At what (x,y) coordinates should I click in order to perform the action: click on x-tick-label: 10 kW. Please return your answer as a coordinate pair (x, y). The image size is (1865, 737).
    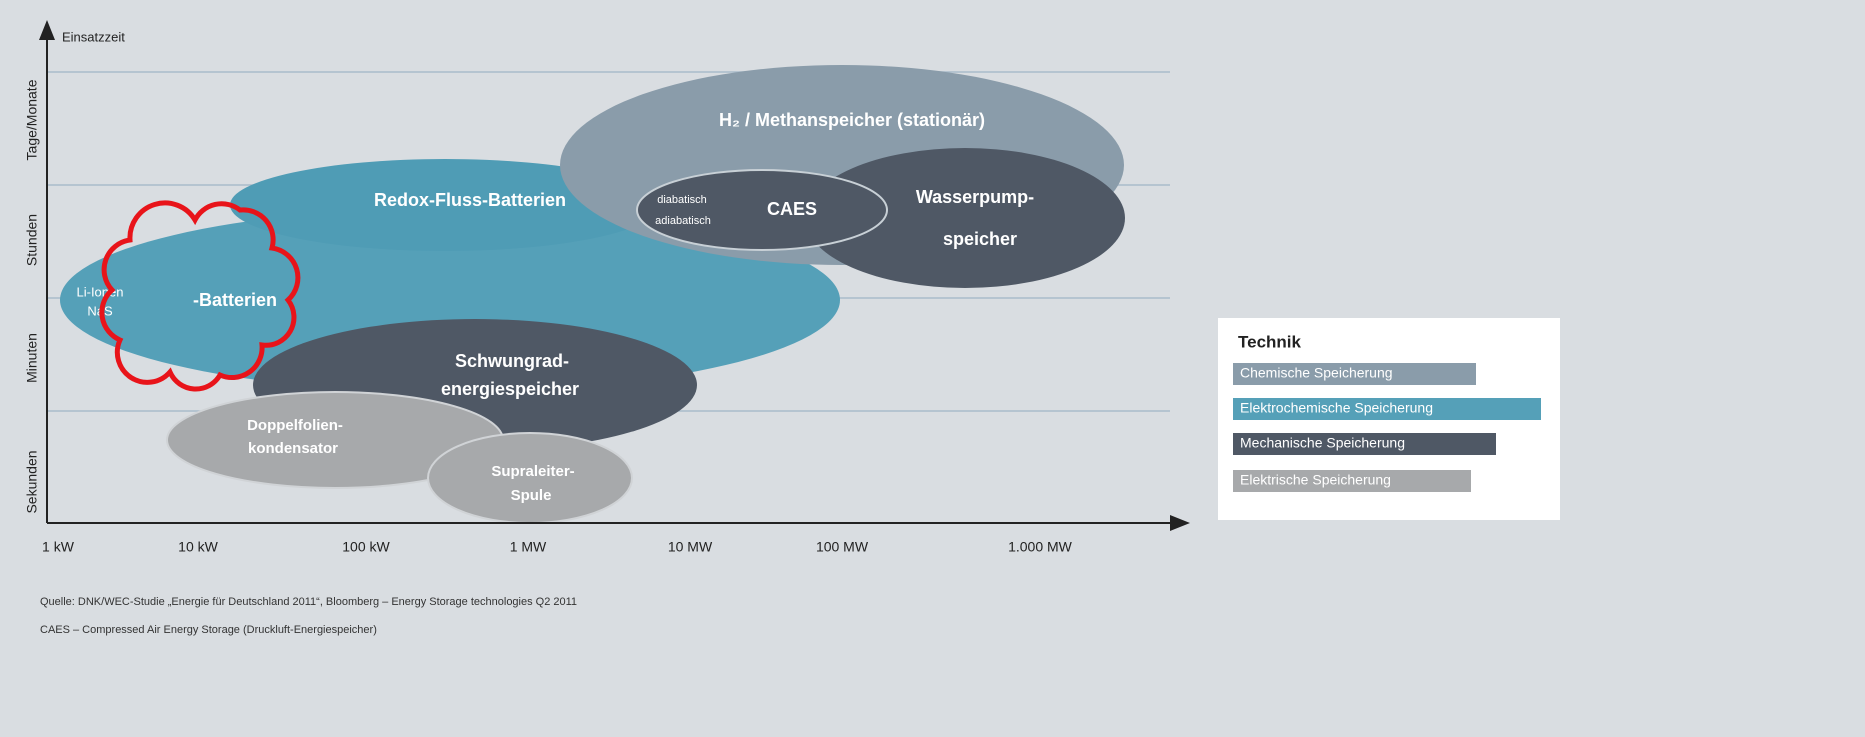
    Looking at the image, I should click on (198, 547).